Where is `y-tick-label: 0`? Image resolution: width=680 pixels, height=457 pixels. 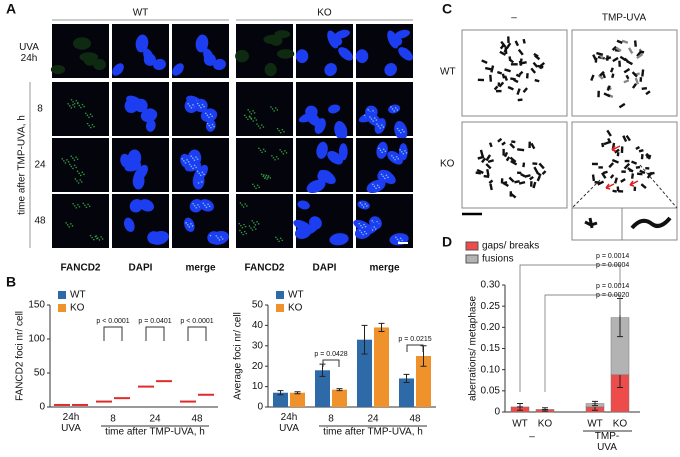 y-tick-label: 0 is located at coordinates (260, 407).